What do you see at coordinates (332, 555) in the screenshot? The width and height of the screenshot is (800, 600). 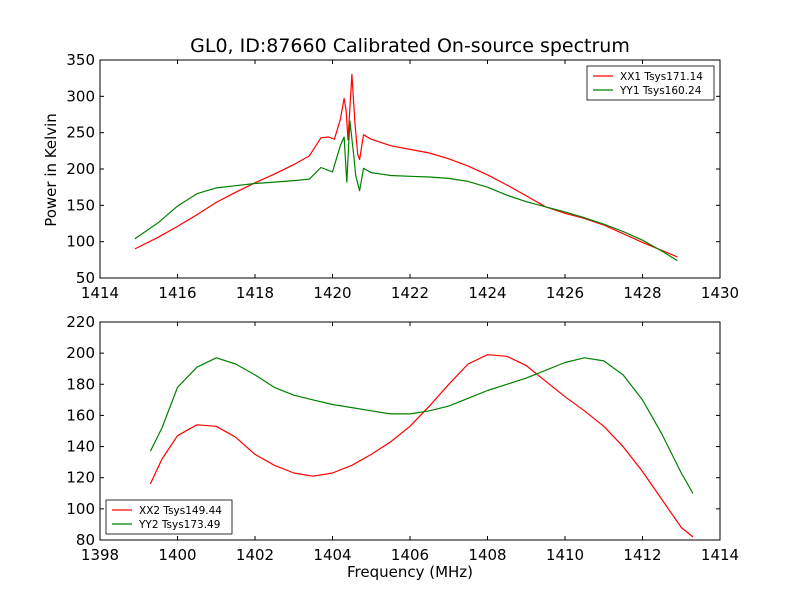 I see `x-tick-label: 1404` at bounding box center [332, 555].